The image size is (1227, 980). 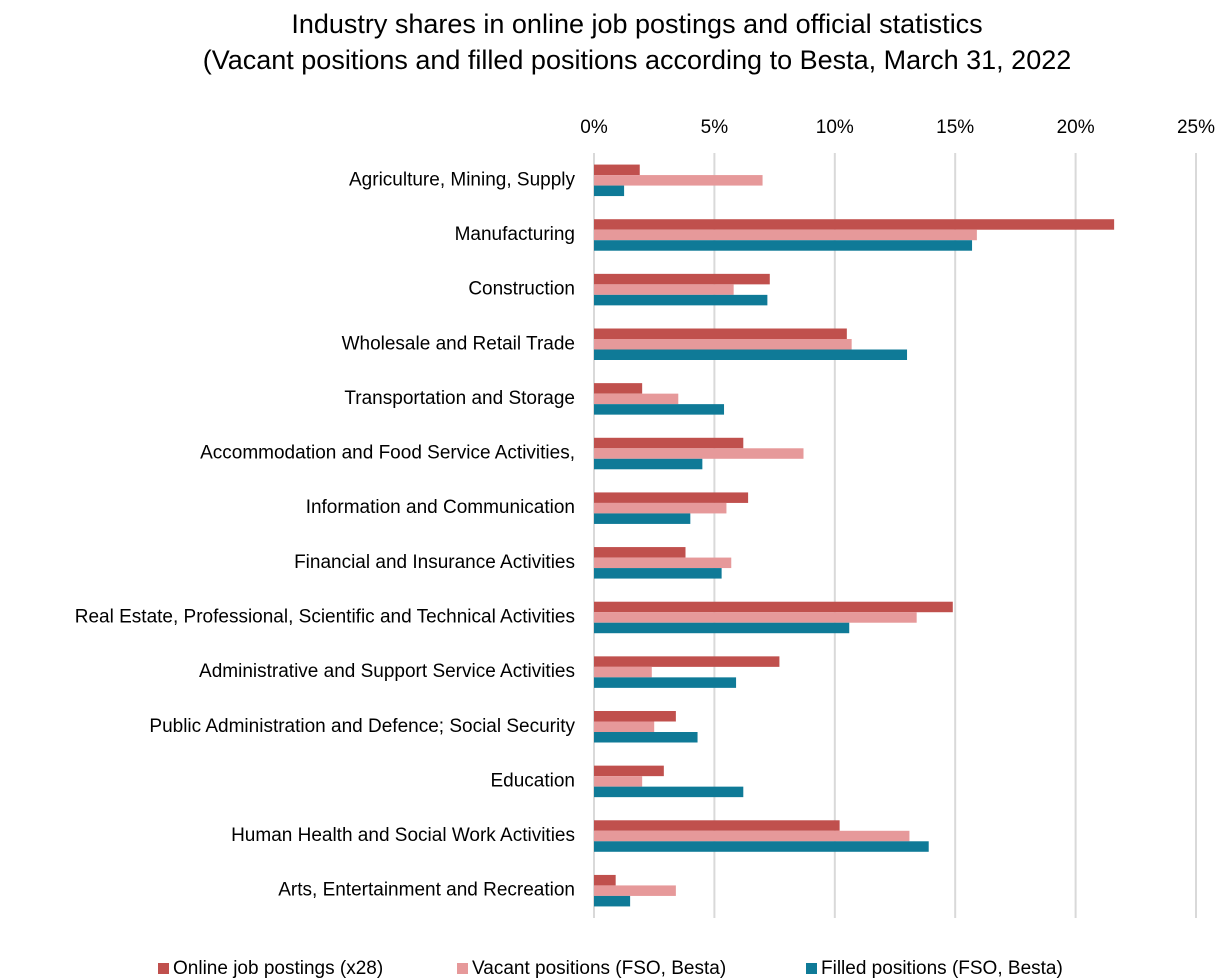 What do you see at coordinates (434, 562) in the screenshot?
I see `y-tick-label: Financial and Insurance Activities` at bounding box center [434, 562].